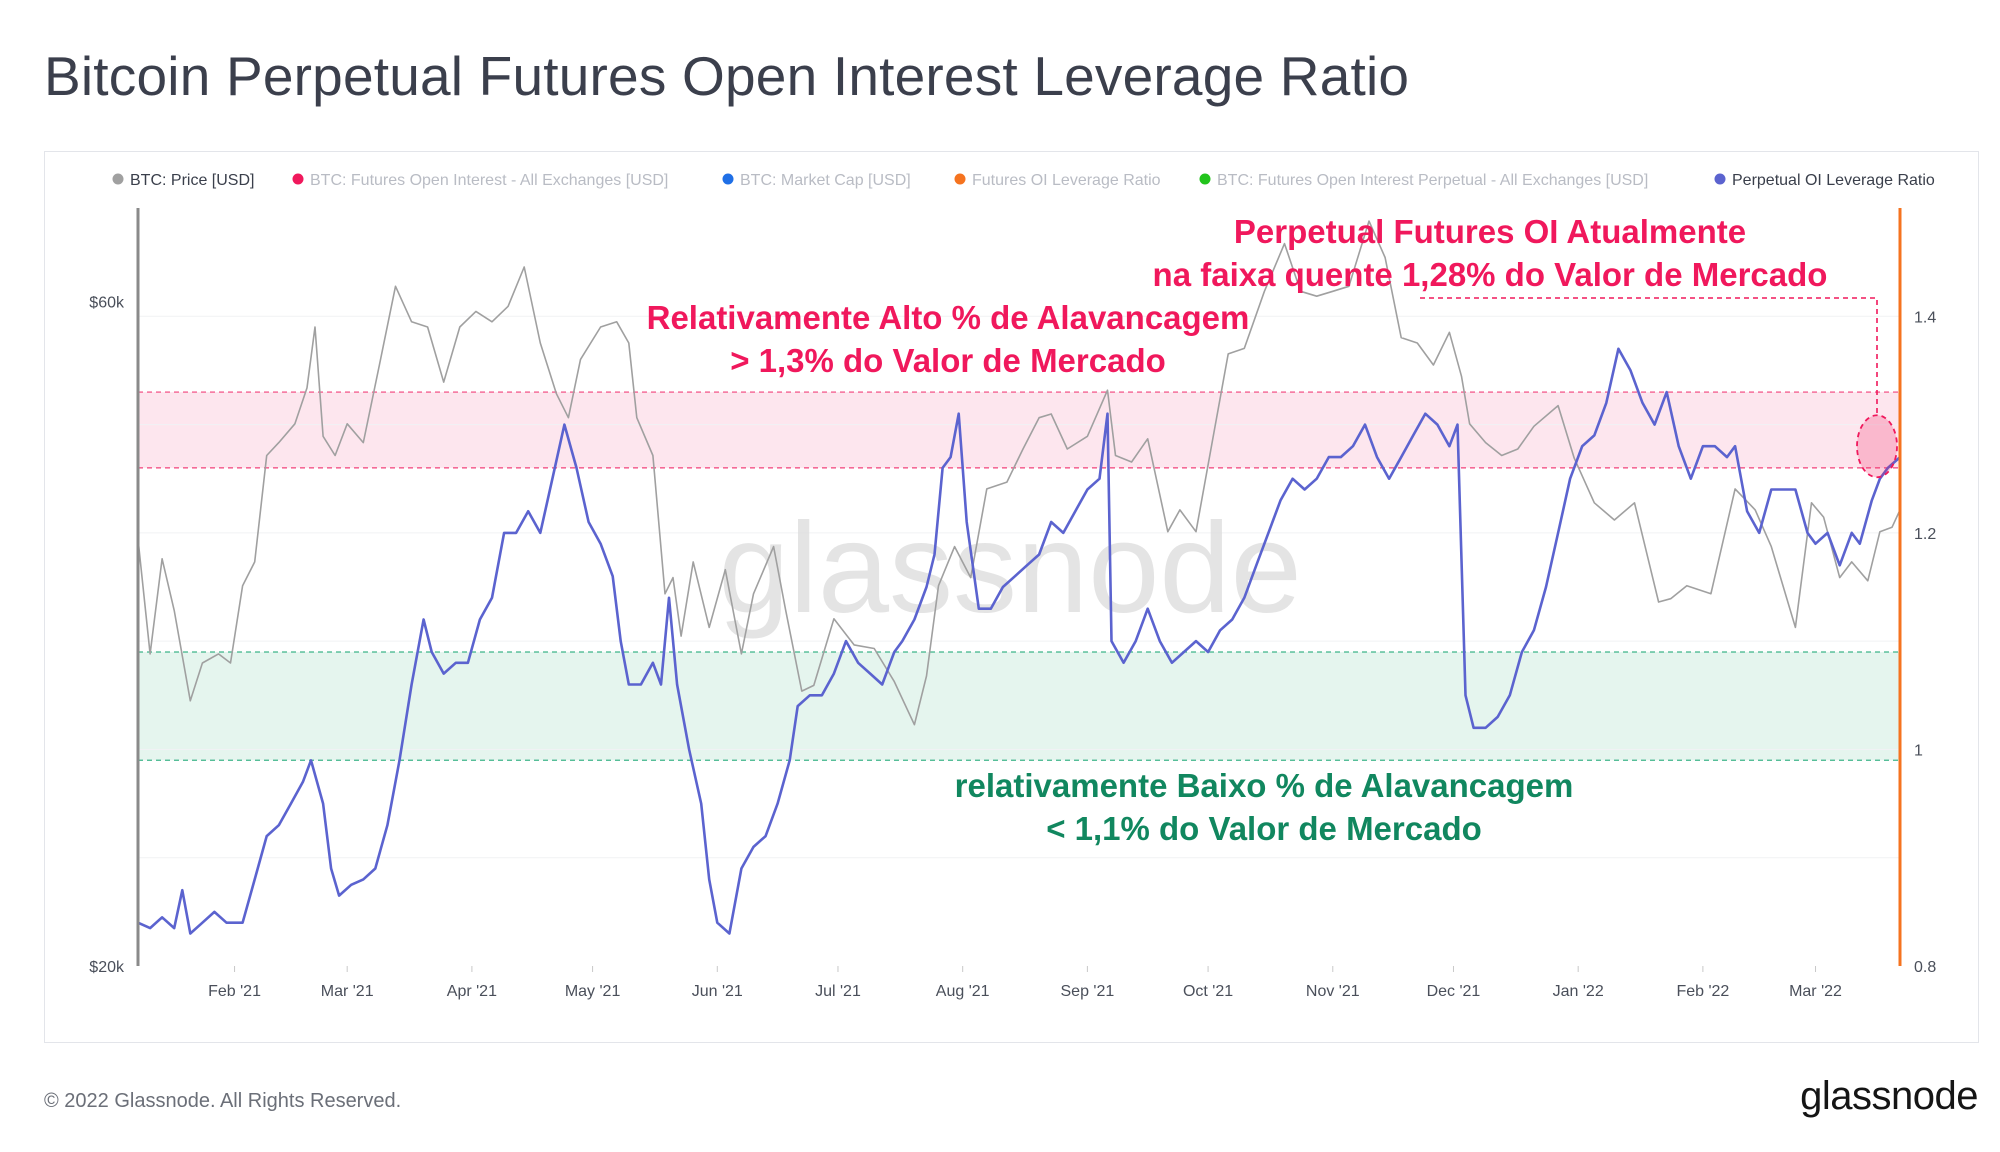 The width and height of the screenshot is (2000, 1152). I want to click on x-tick-label: Dec '21, so click(1454, 991).